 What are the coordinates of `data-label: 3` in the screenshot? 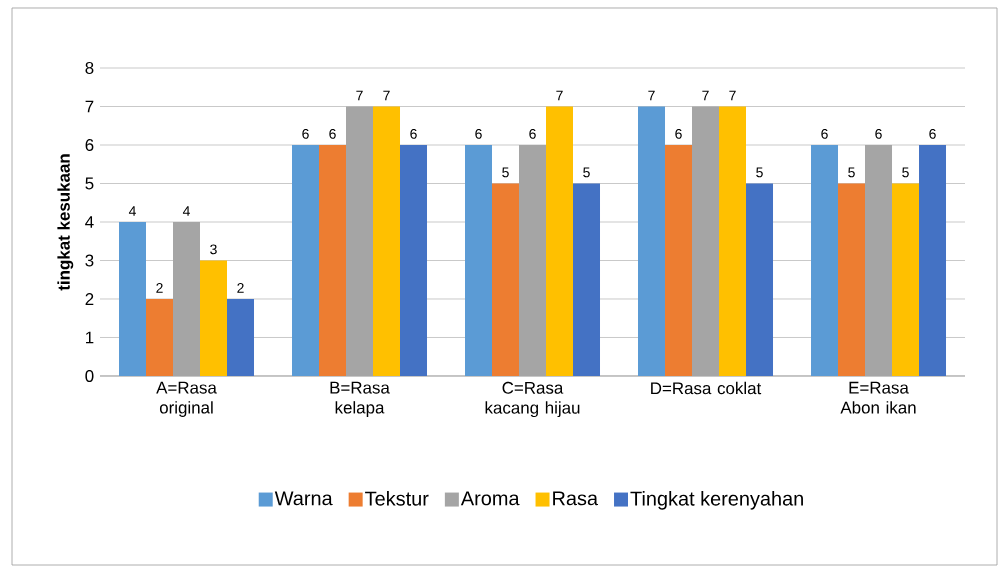 It's located at (213, 249).